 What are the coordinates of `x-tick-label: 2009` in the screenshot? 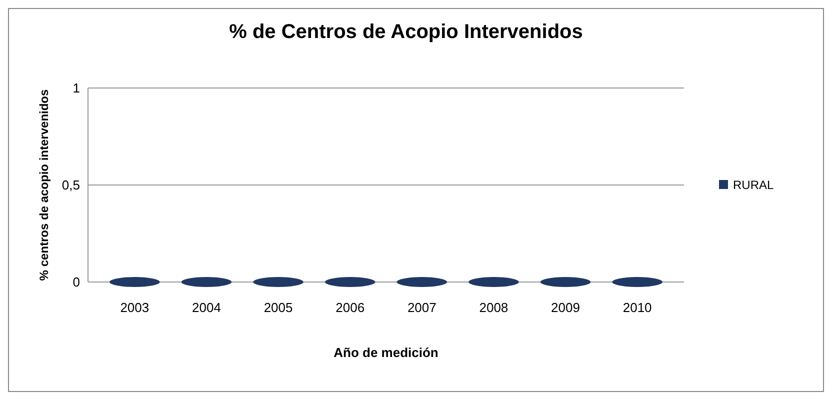 It's located at (565, 307).